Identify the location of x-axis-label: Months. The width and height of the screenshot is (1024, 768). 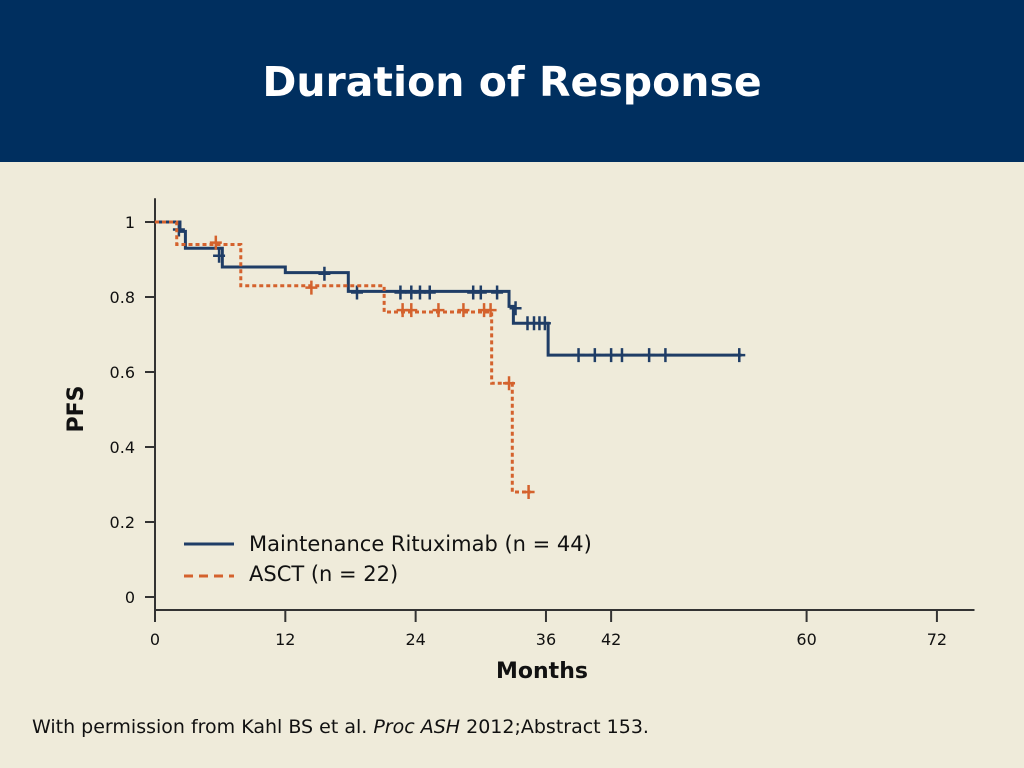
(542, 671).